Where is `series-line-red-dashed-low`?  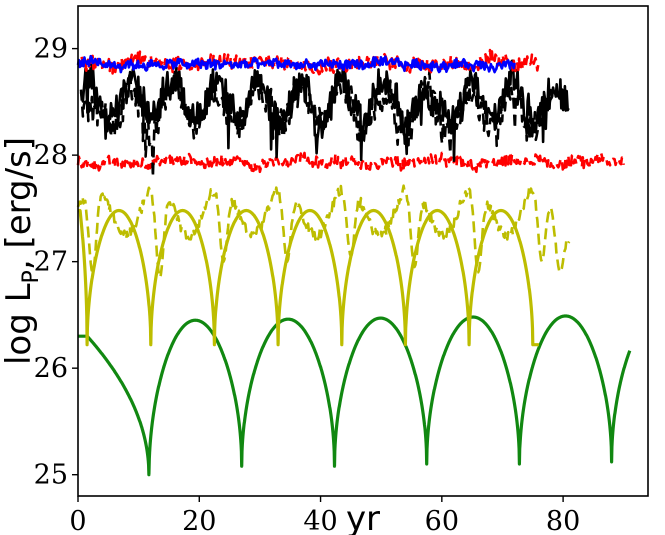
series-line-red-dashed-low is located at coordinates (350, 162).